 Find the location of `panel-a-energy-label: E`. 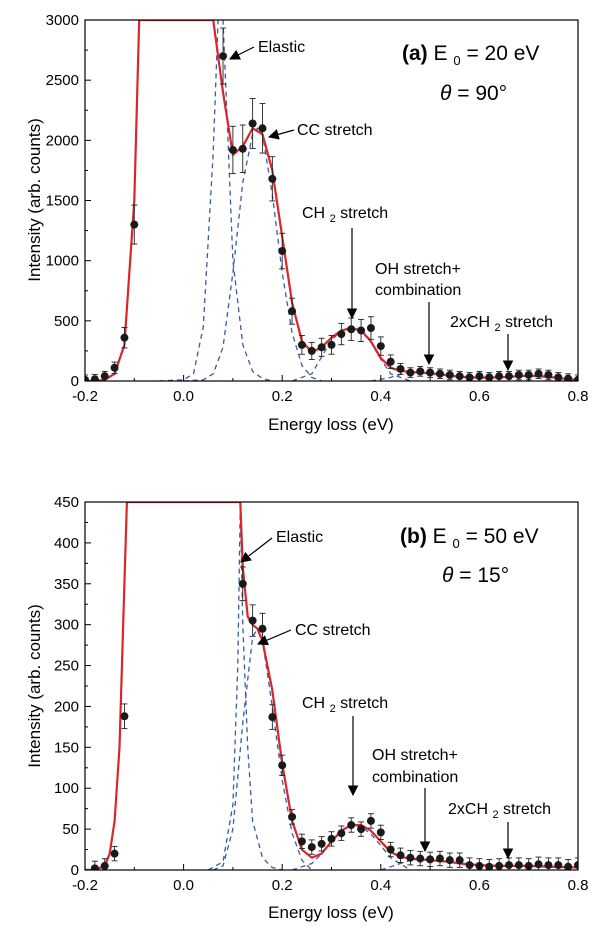

panel-a-energy-label: E is located at coordinates (441, 53).